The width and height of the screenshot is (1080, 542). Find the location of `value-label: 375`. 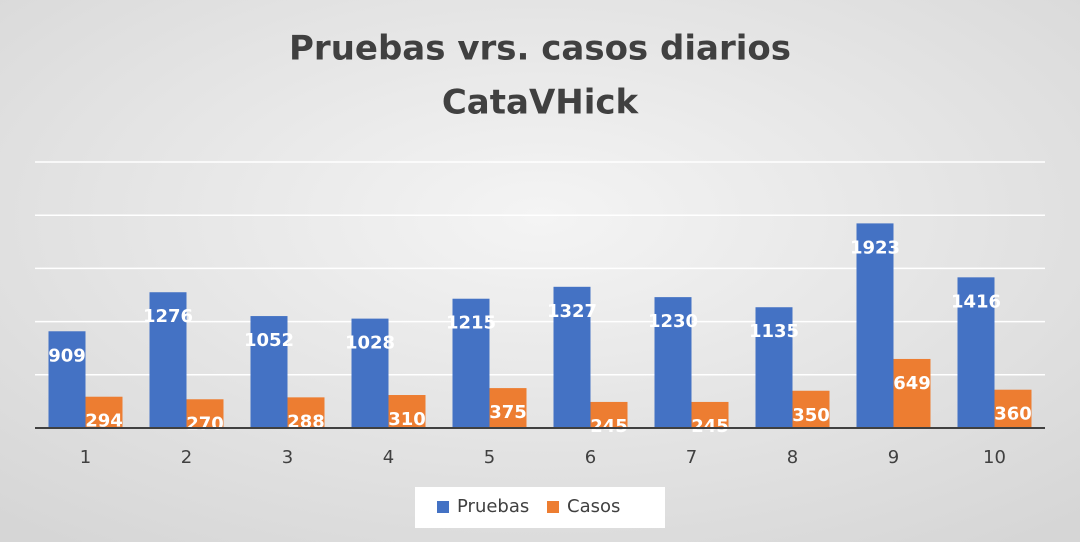

value-label: 375 is located at coordinates (508, 412).